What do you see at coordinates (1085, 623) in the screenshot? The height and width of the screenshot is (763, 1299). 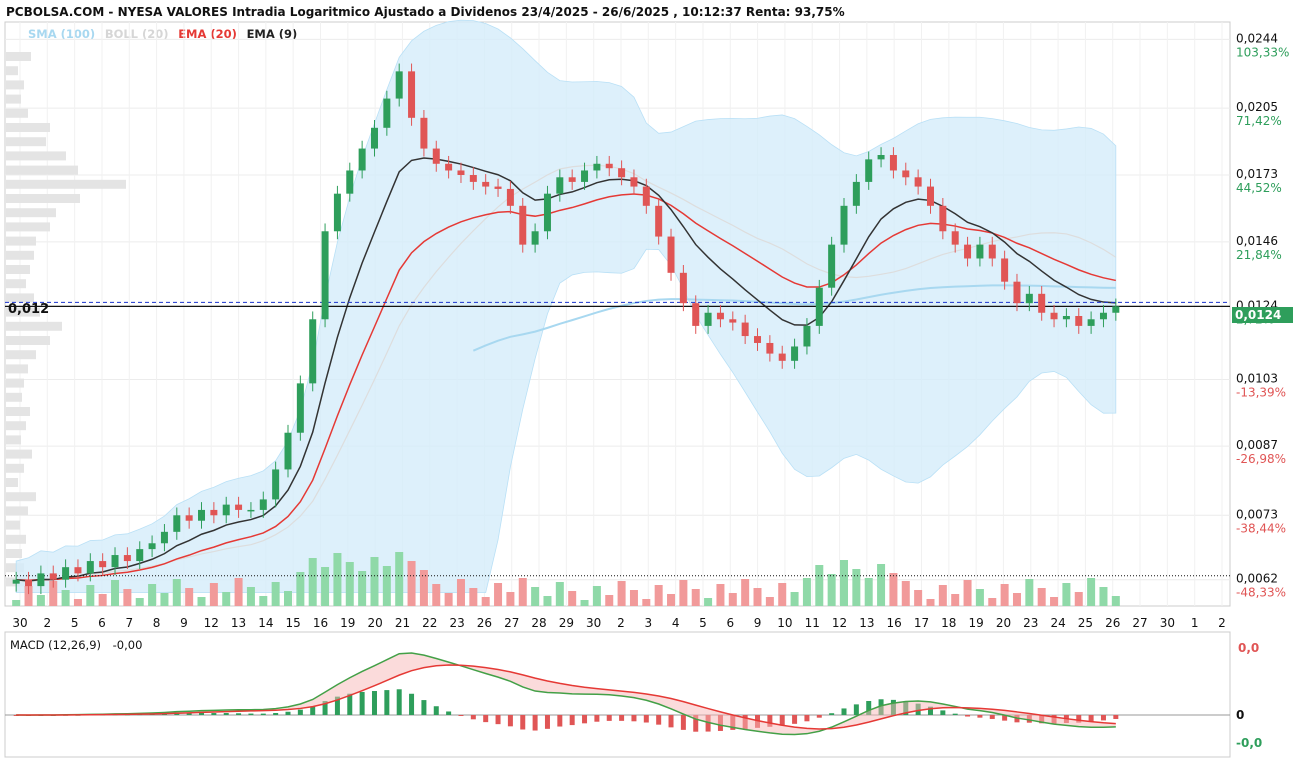 I see `x-tick-label: 25` at bounding box center [1085, 623].